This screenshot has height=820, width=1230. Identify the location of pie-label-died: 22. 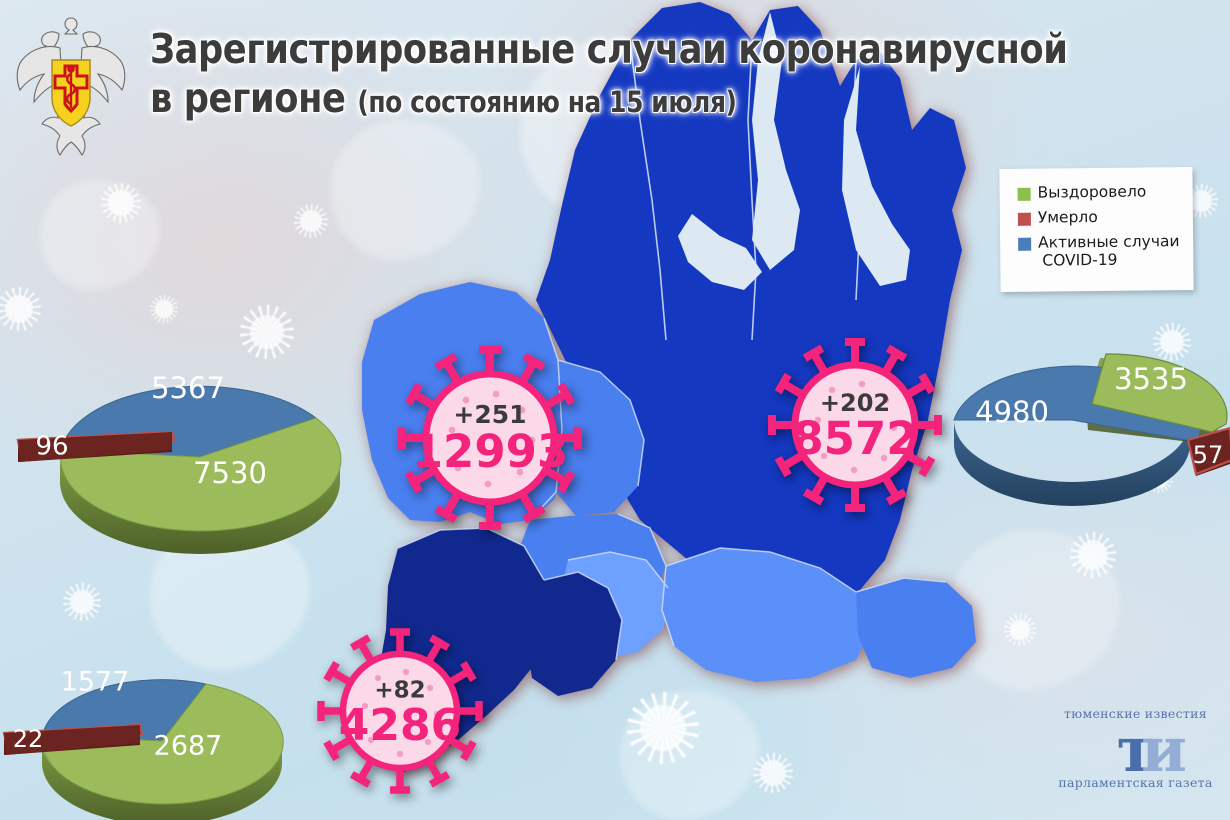
(28, 739).